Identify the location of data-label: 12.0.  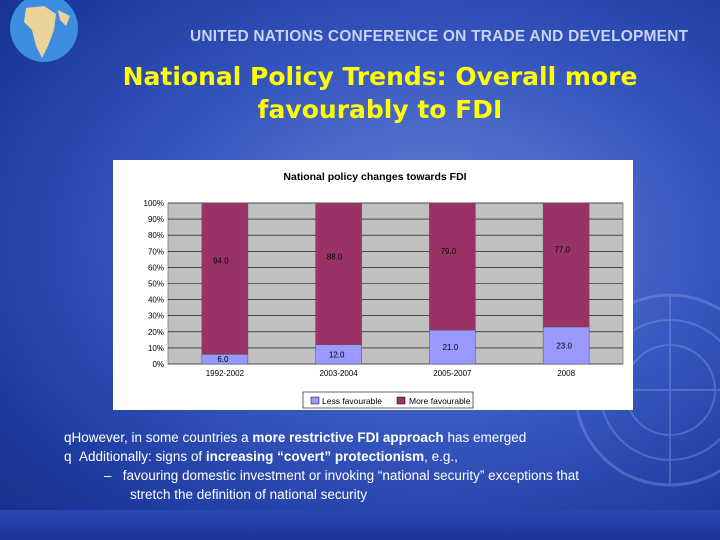
(337, 354).